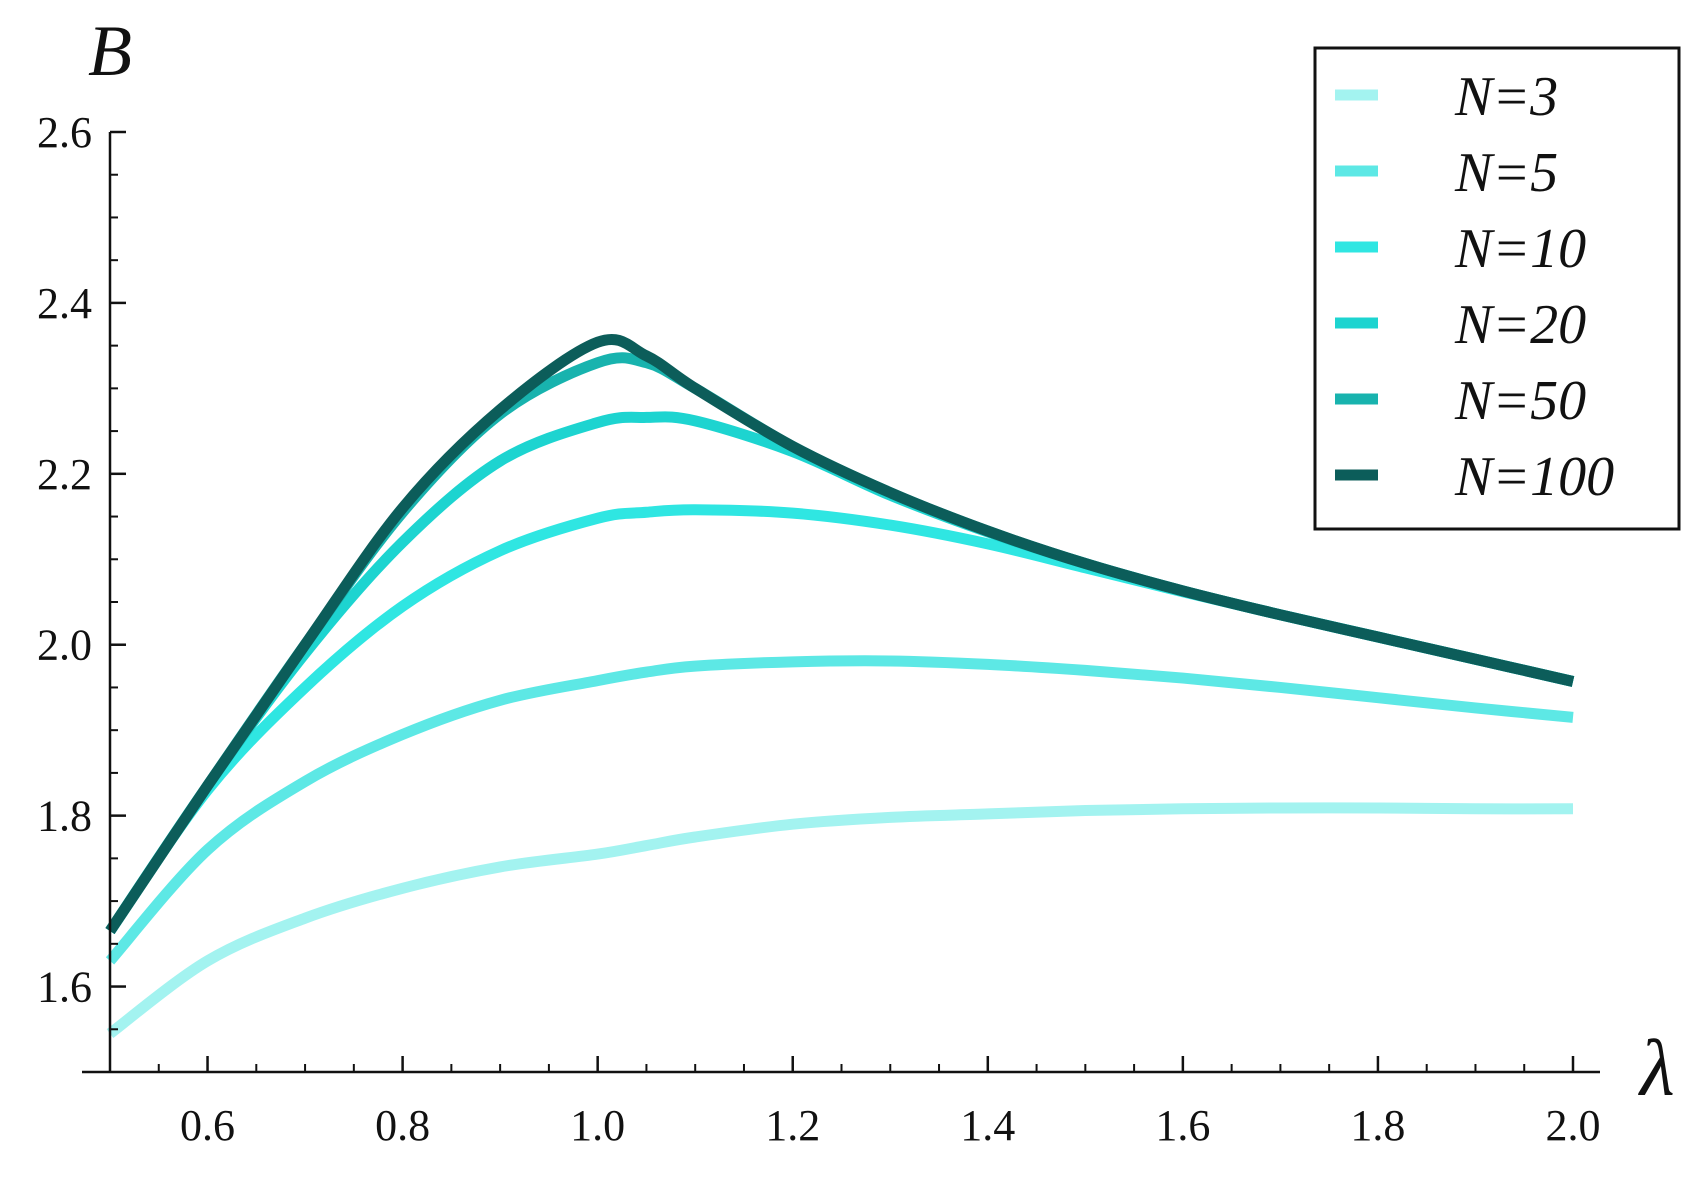  What do you see at coordinates (64, 645) in the screenshot?
I see `y-tick-label: 2.0` at bounding box center [64, 645].